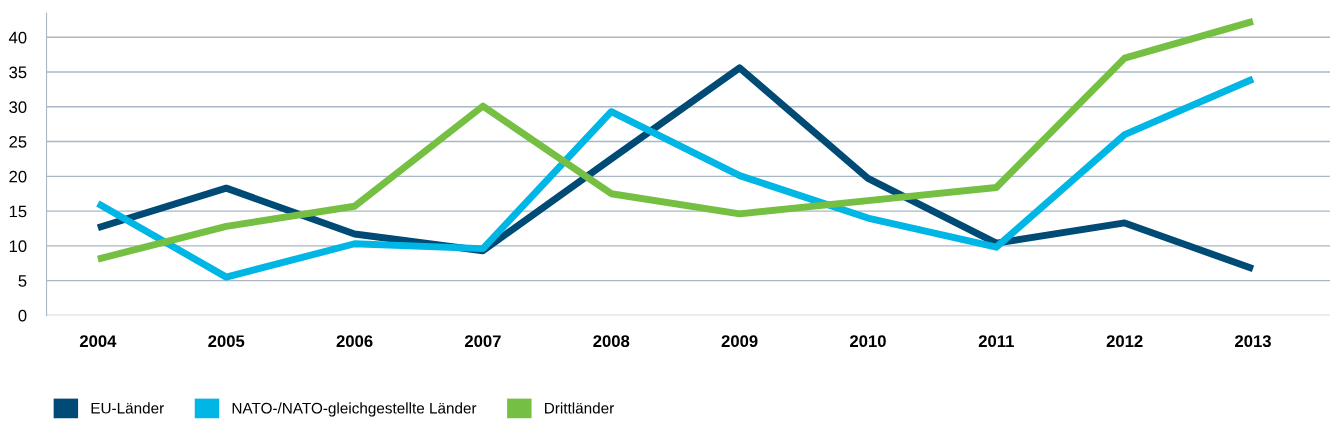 Image resolution: width=1330 pixels, height=432 pixels. I want to click on y-tick-label: 20, so click(18, 176).